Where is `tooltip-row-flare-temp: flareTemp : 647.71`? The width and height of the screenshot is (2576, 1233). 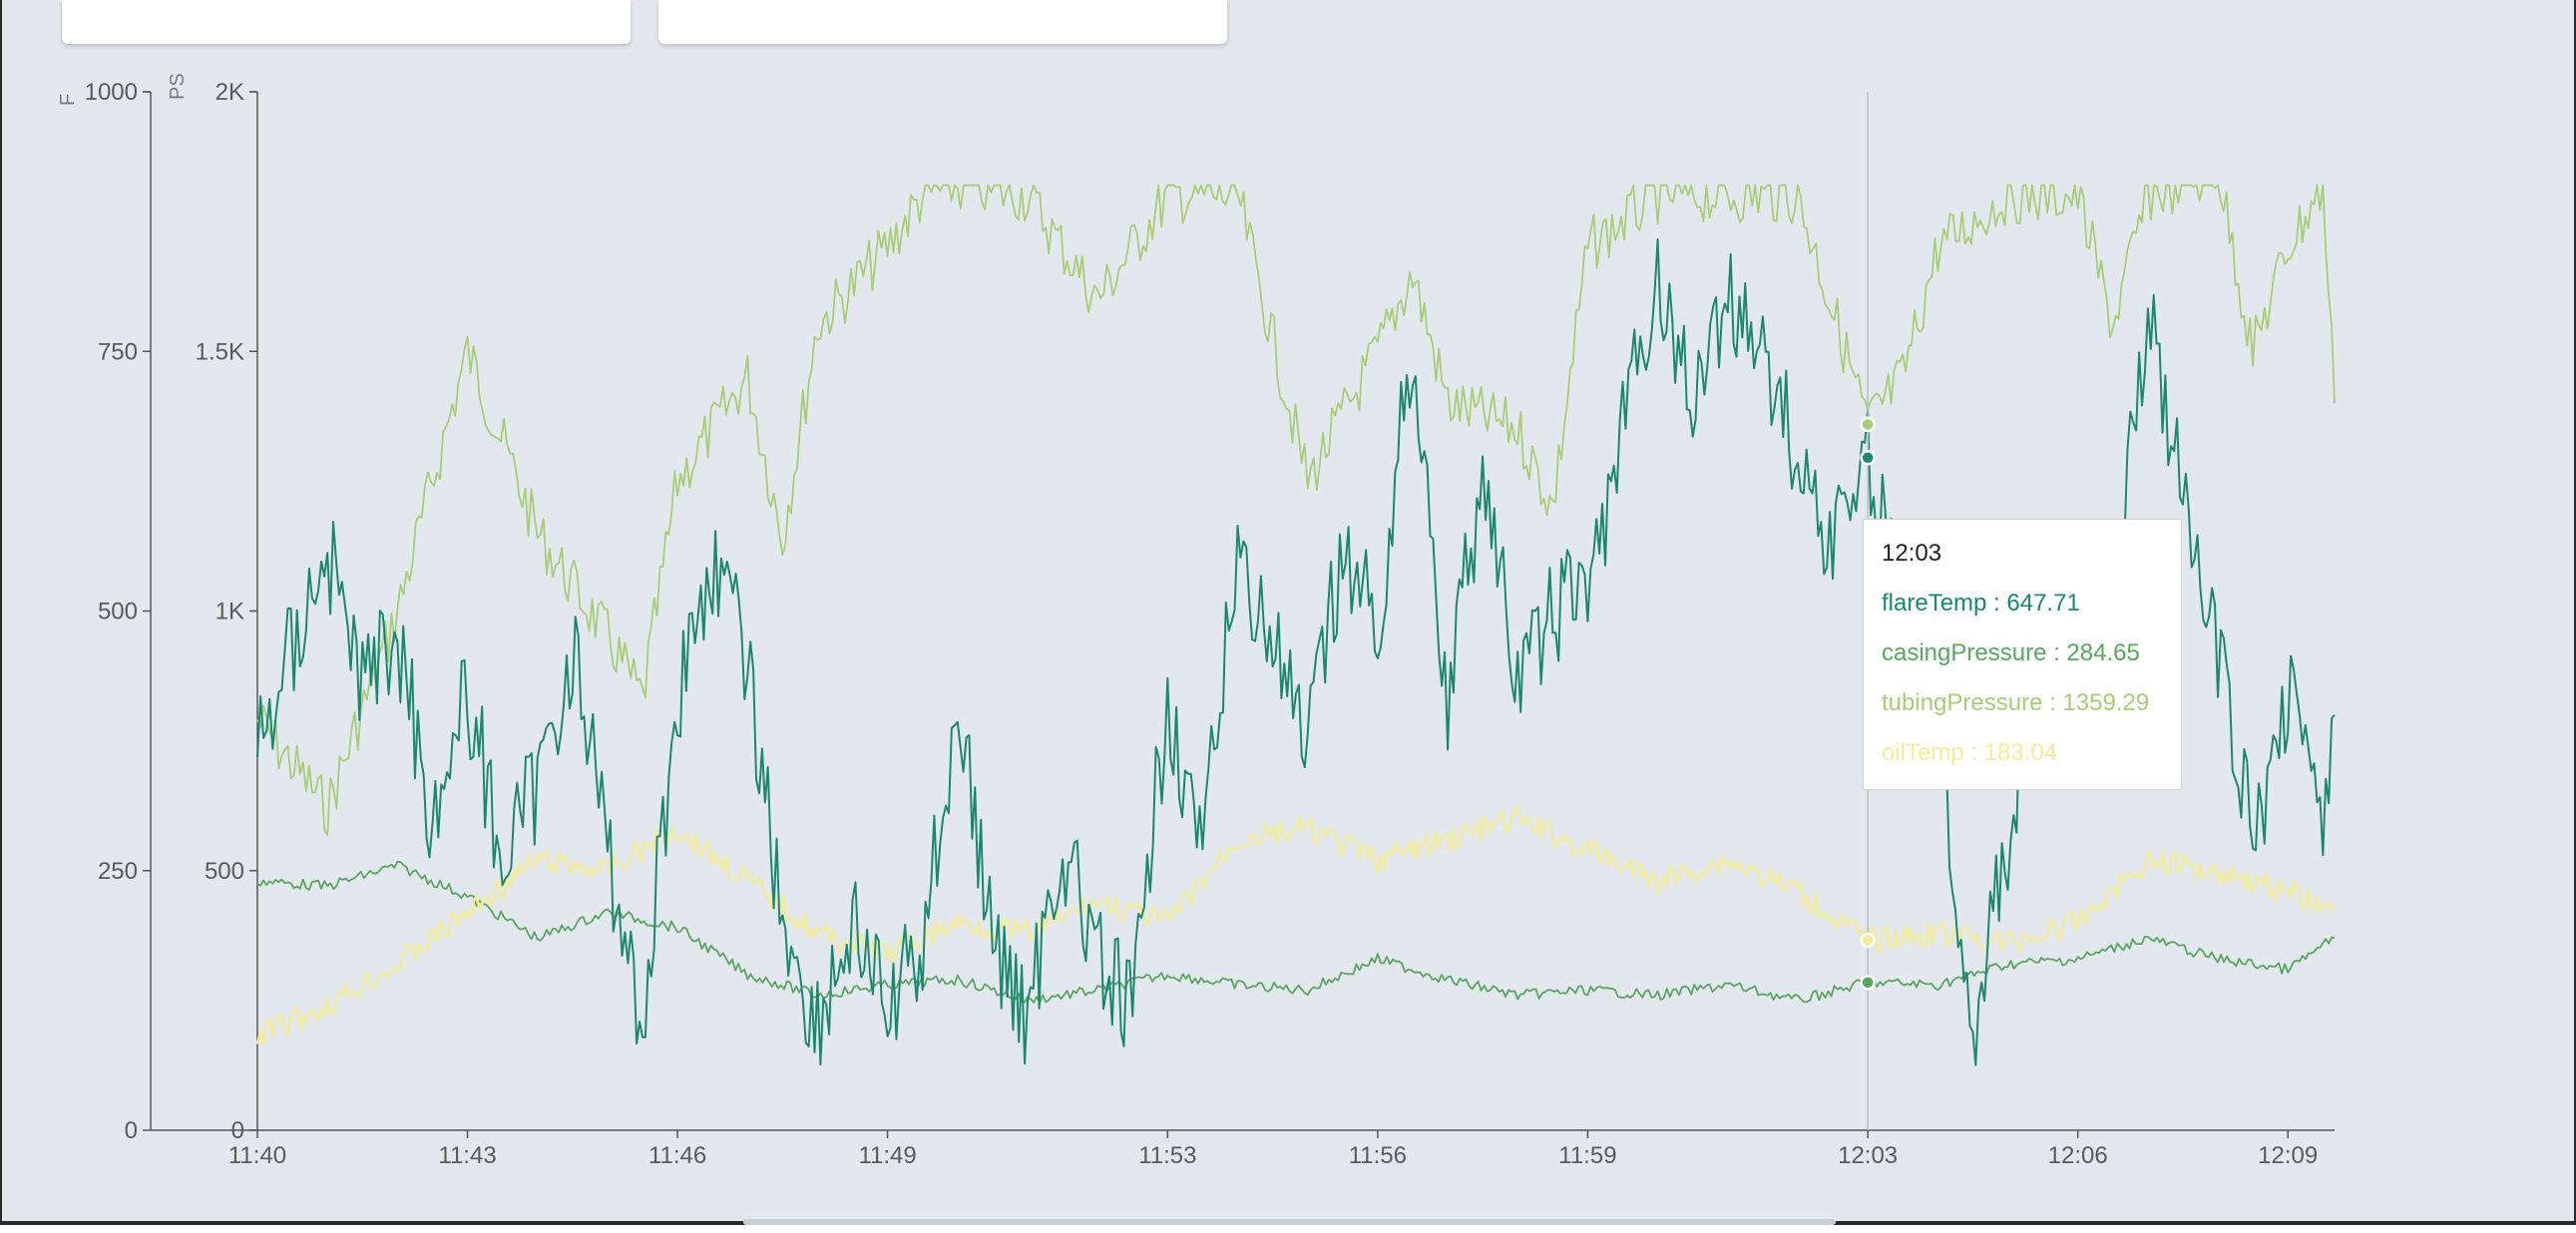
tooltip-row-flare-temp: flareTemp : 647.71 is located at coordinates (1981, 603).